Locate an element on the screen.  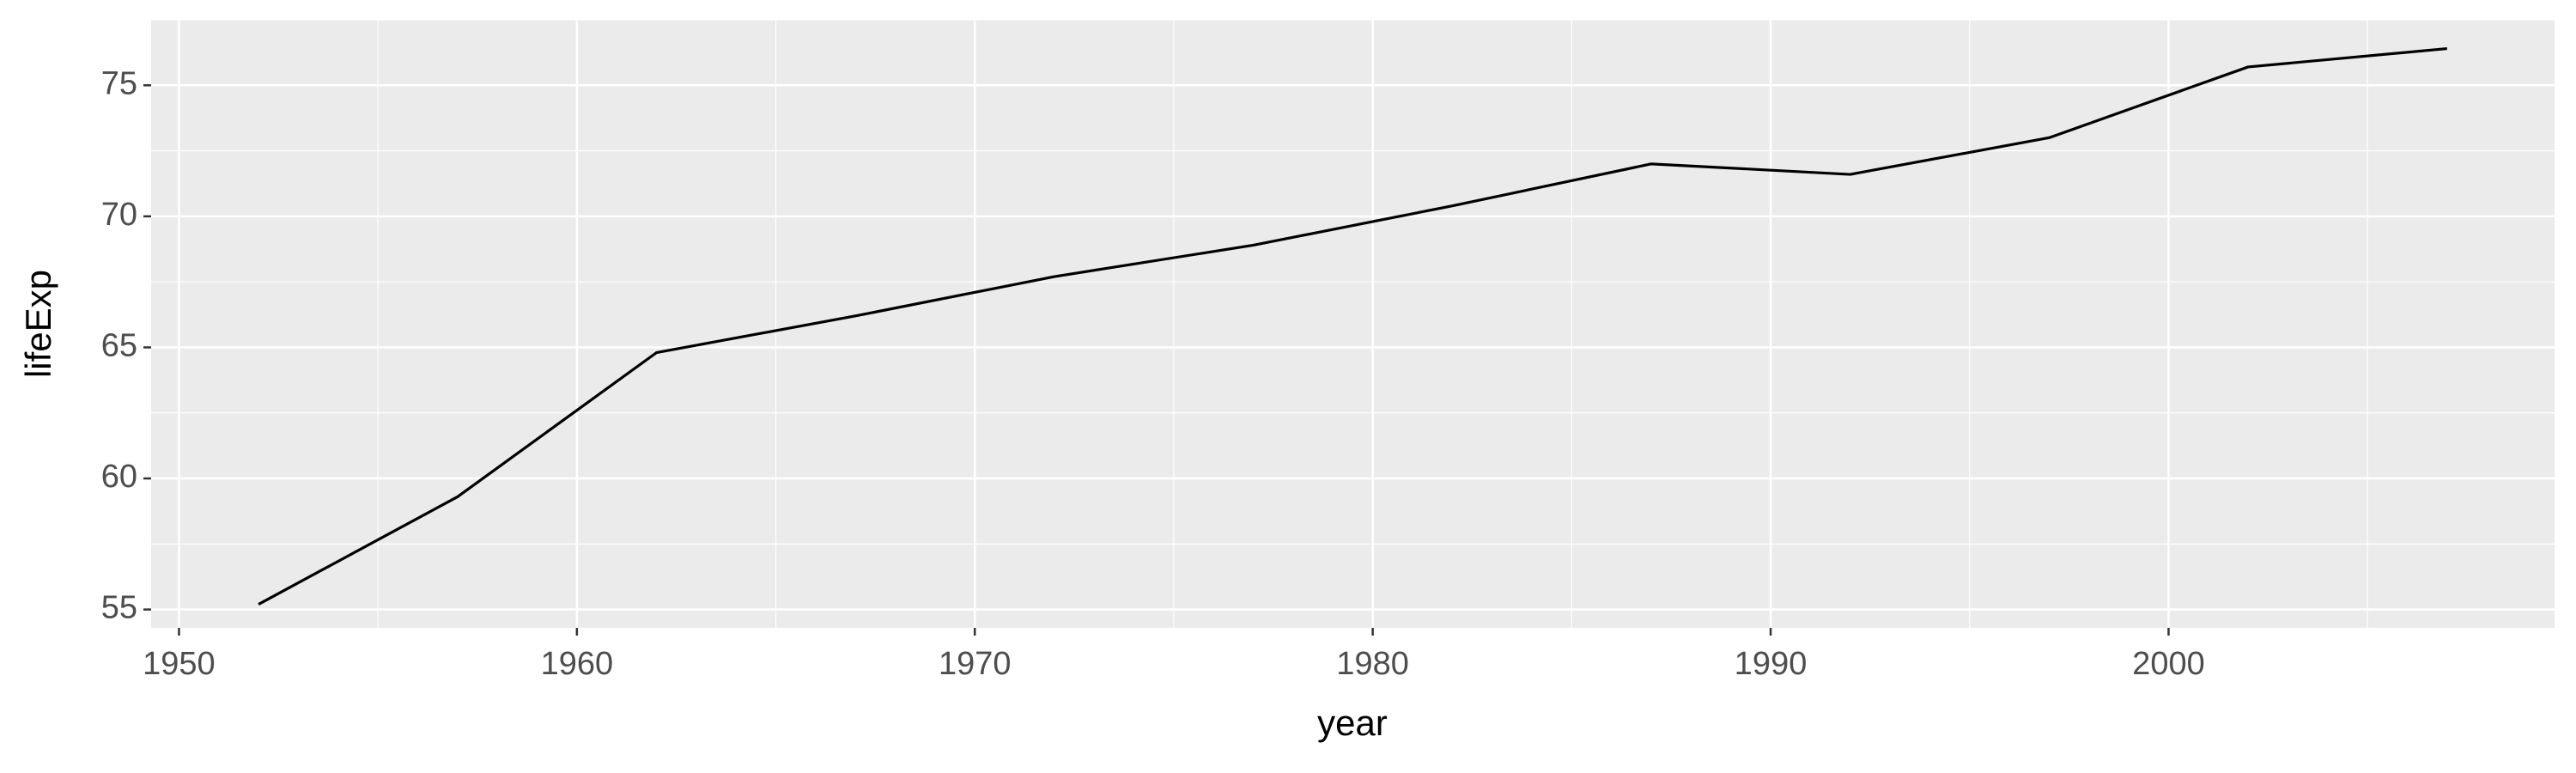
x-tick-label: 1950 is located at coordinates (180, 664).